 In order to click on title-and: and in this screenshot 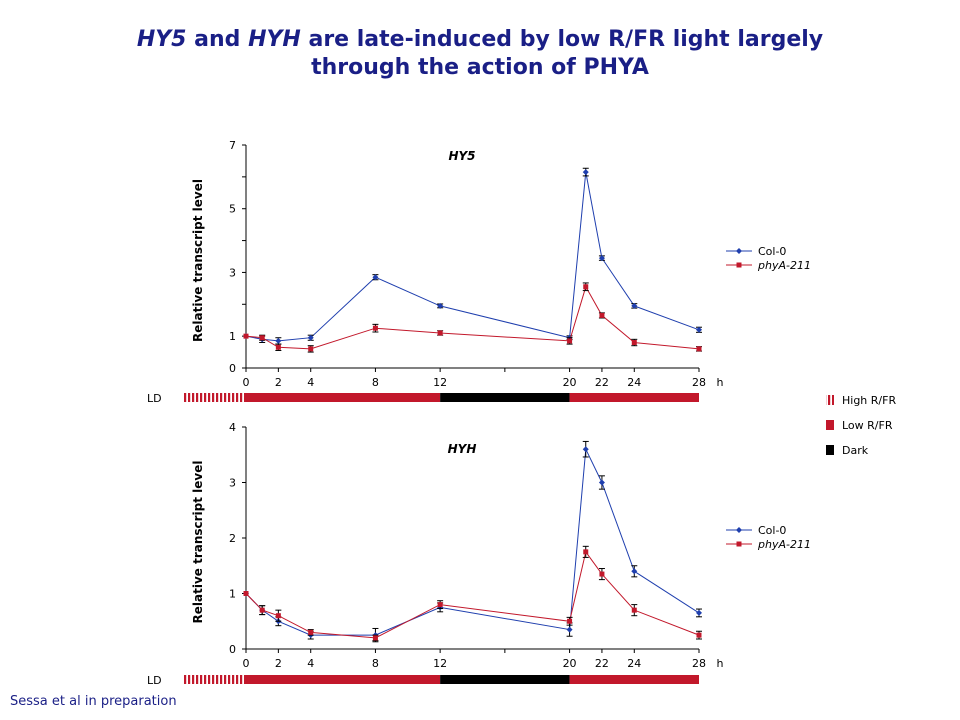, I will do `click(217, 39)`.